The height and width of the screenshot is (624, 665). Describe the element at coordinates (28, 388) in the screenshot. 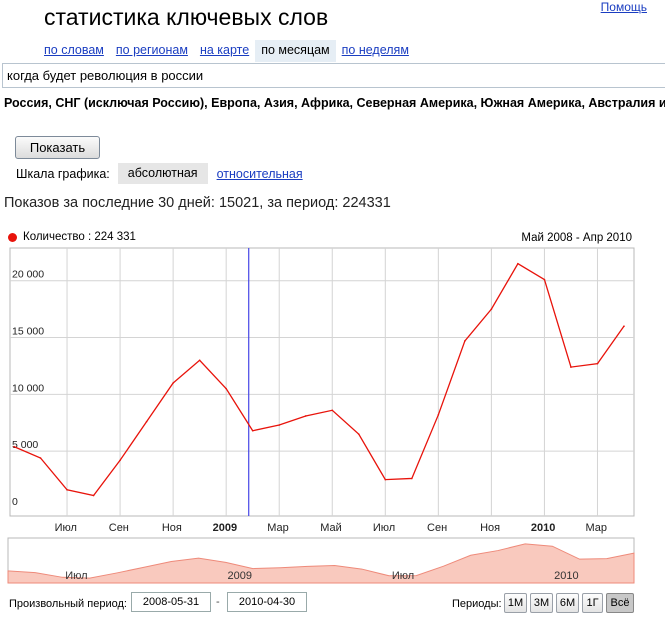

I see `y-tick-label: 10 000` at that location.